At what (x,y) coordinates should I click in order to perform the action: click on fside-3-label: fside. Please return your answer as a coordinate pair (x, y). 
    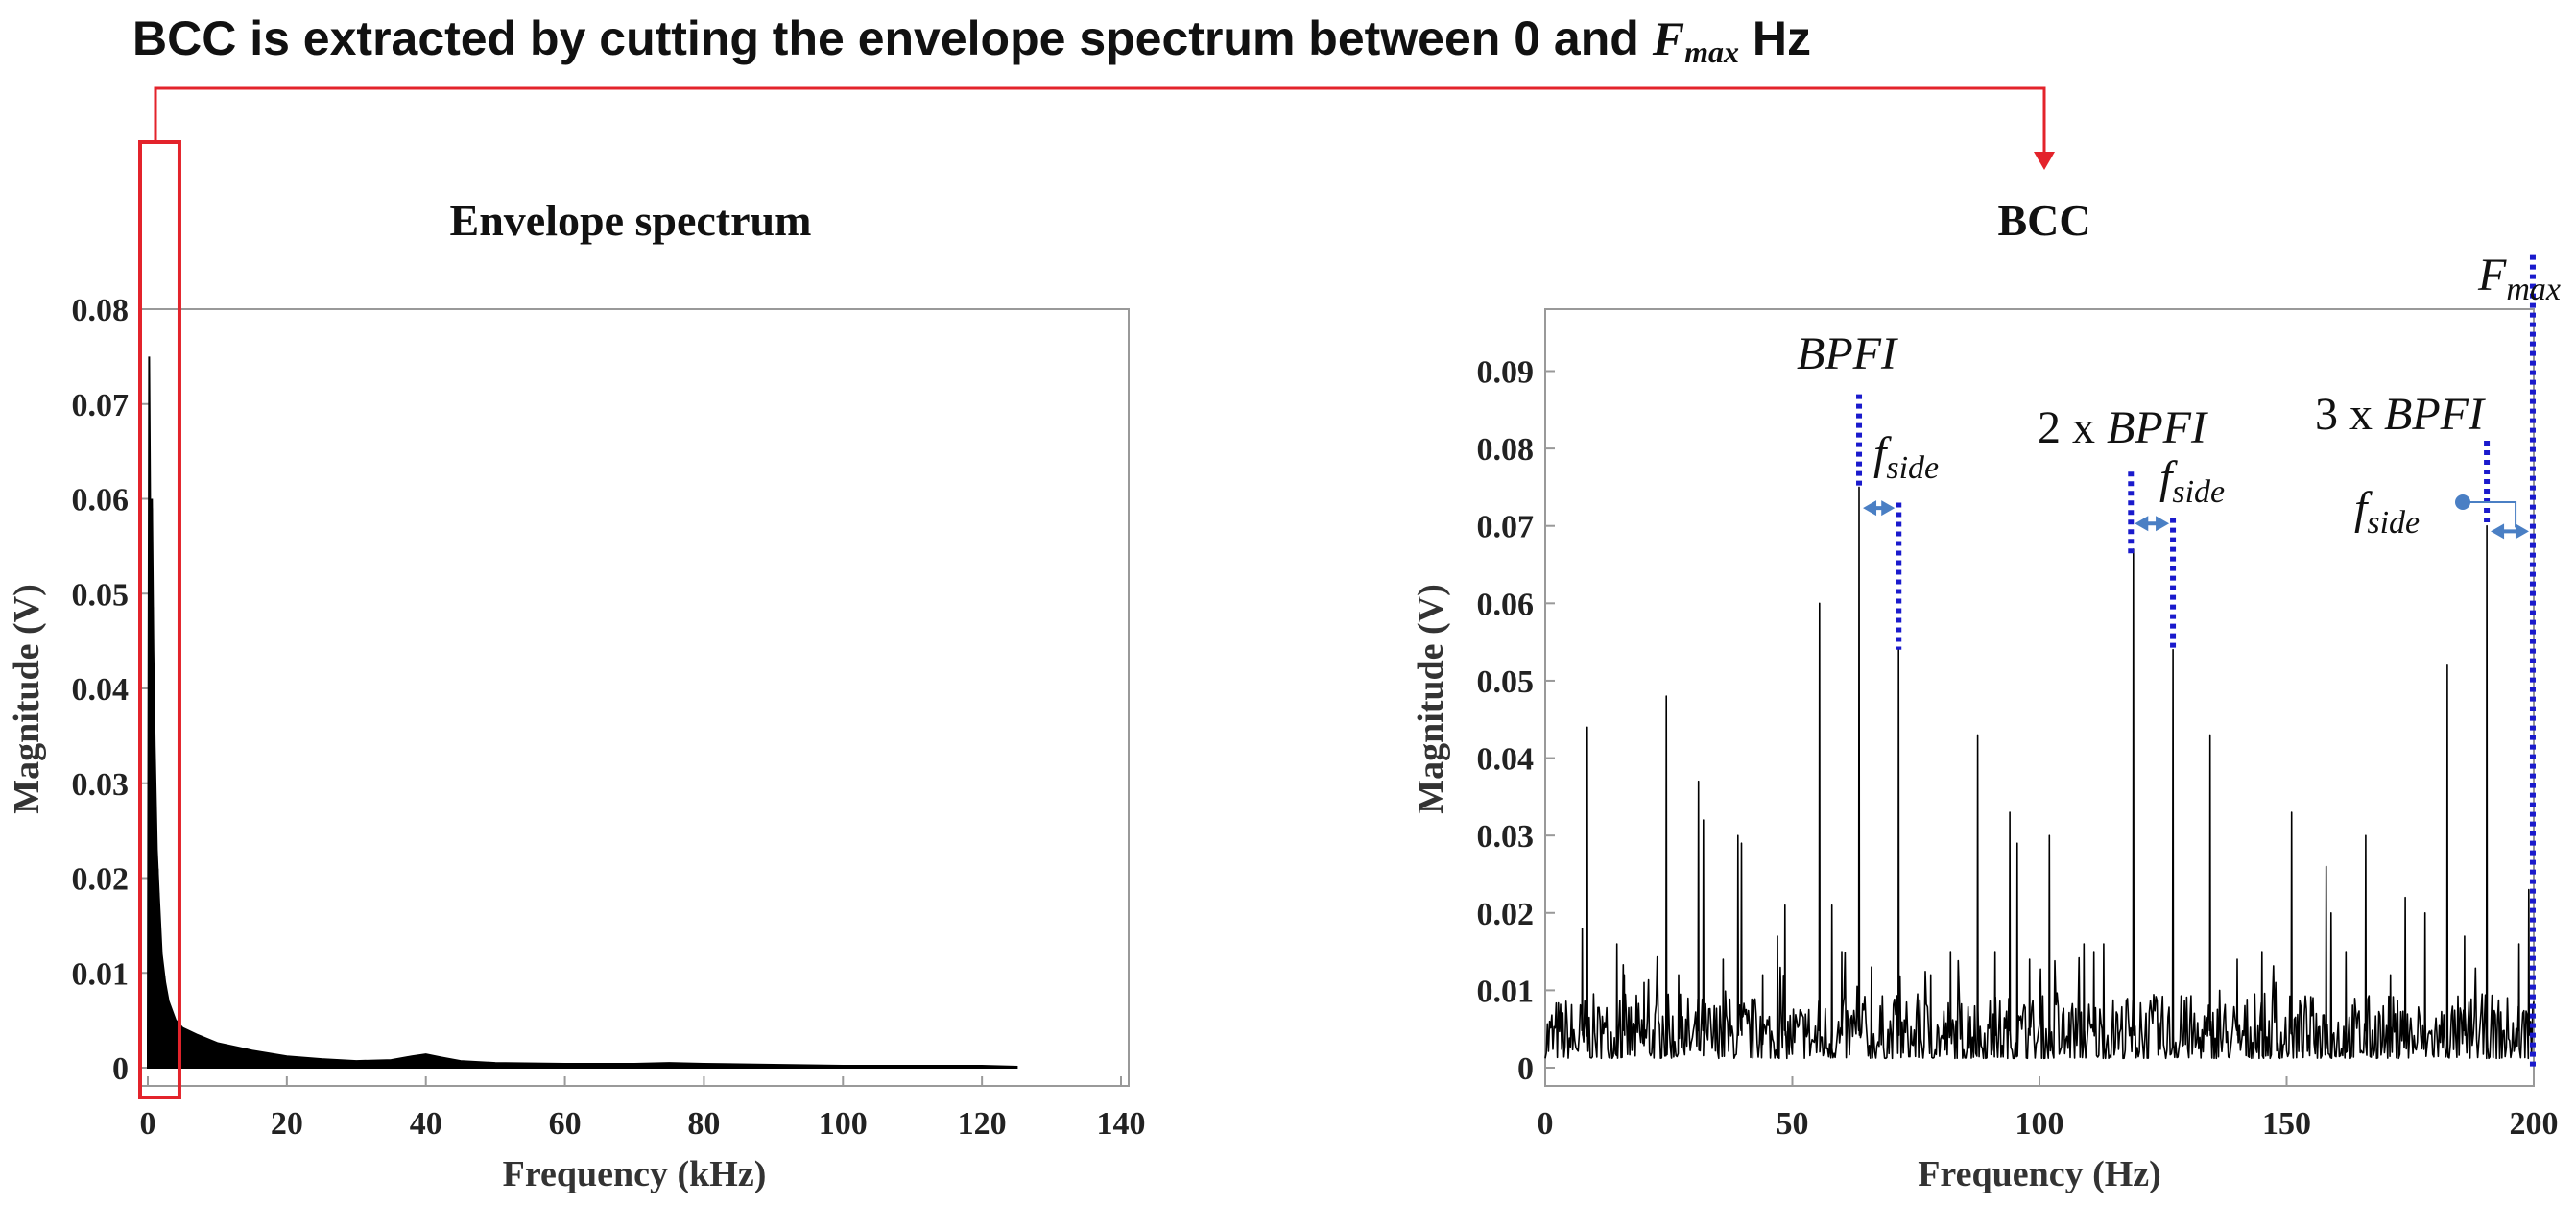
    Looking at the image, I should click on (2387, 512).